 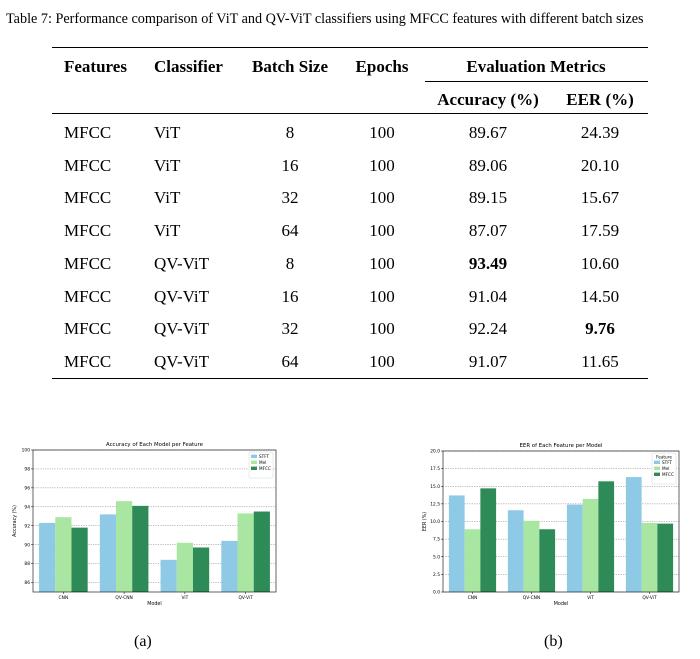 I want to click on y-axis-label: Accuracy (%), so click(x=15, y=521).